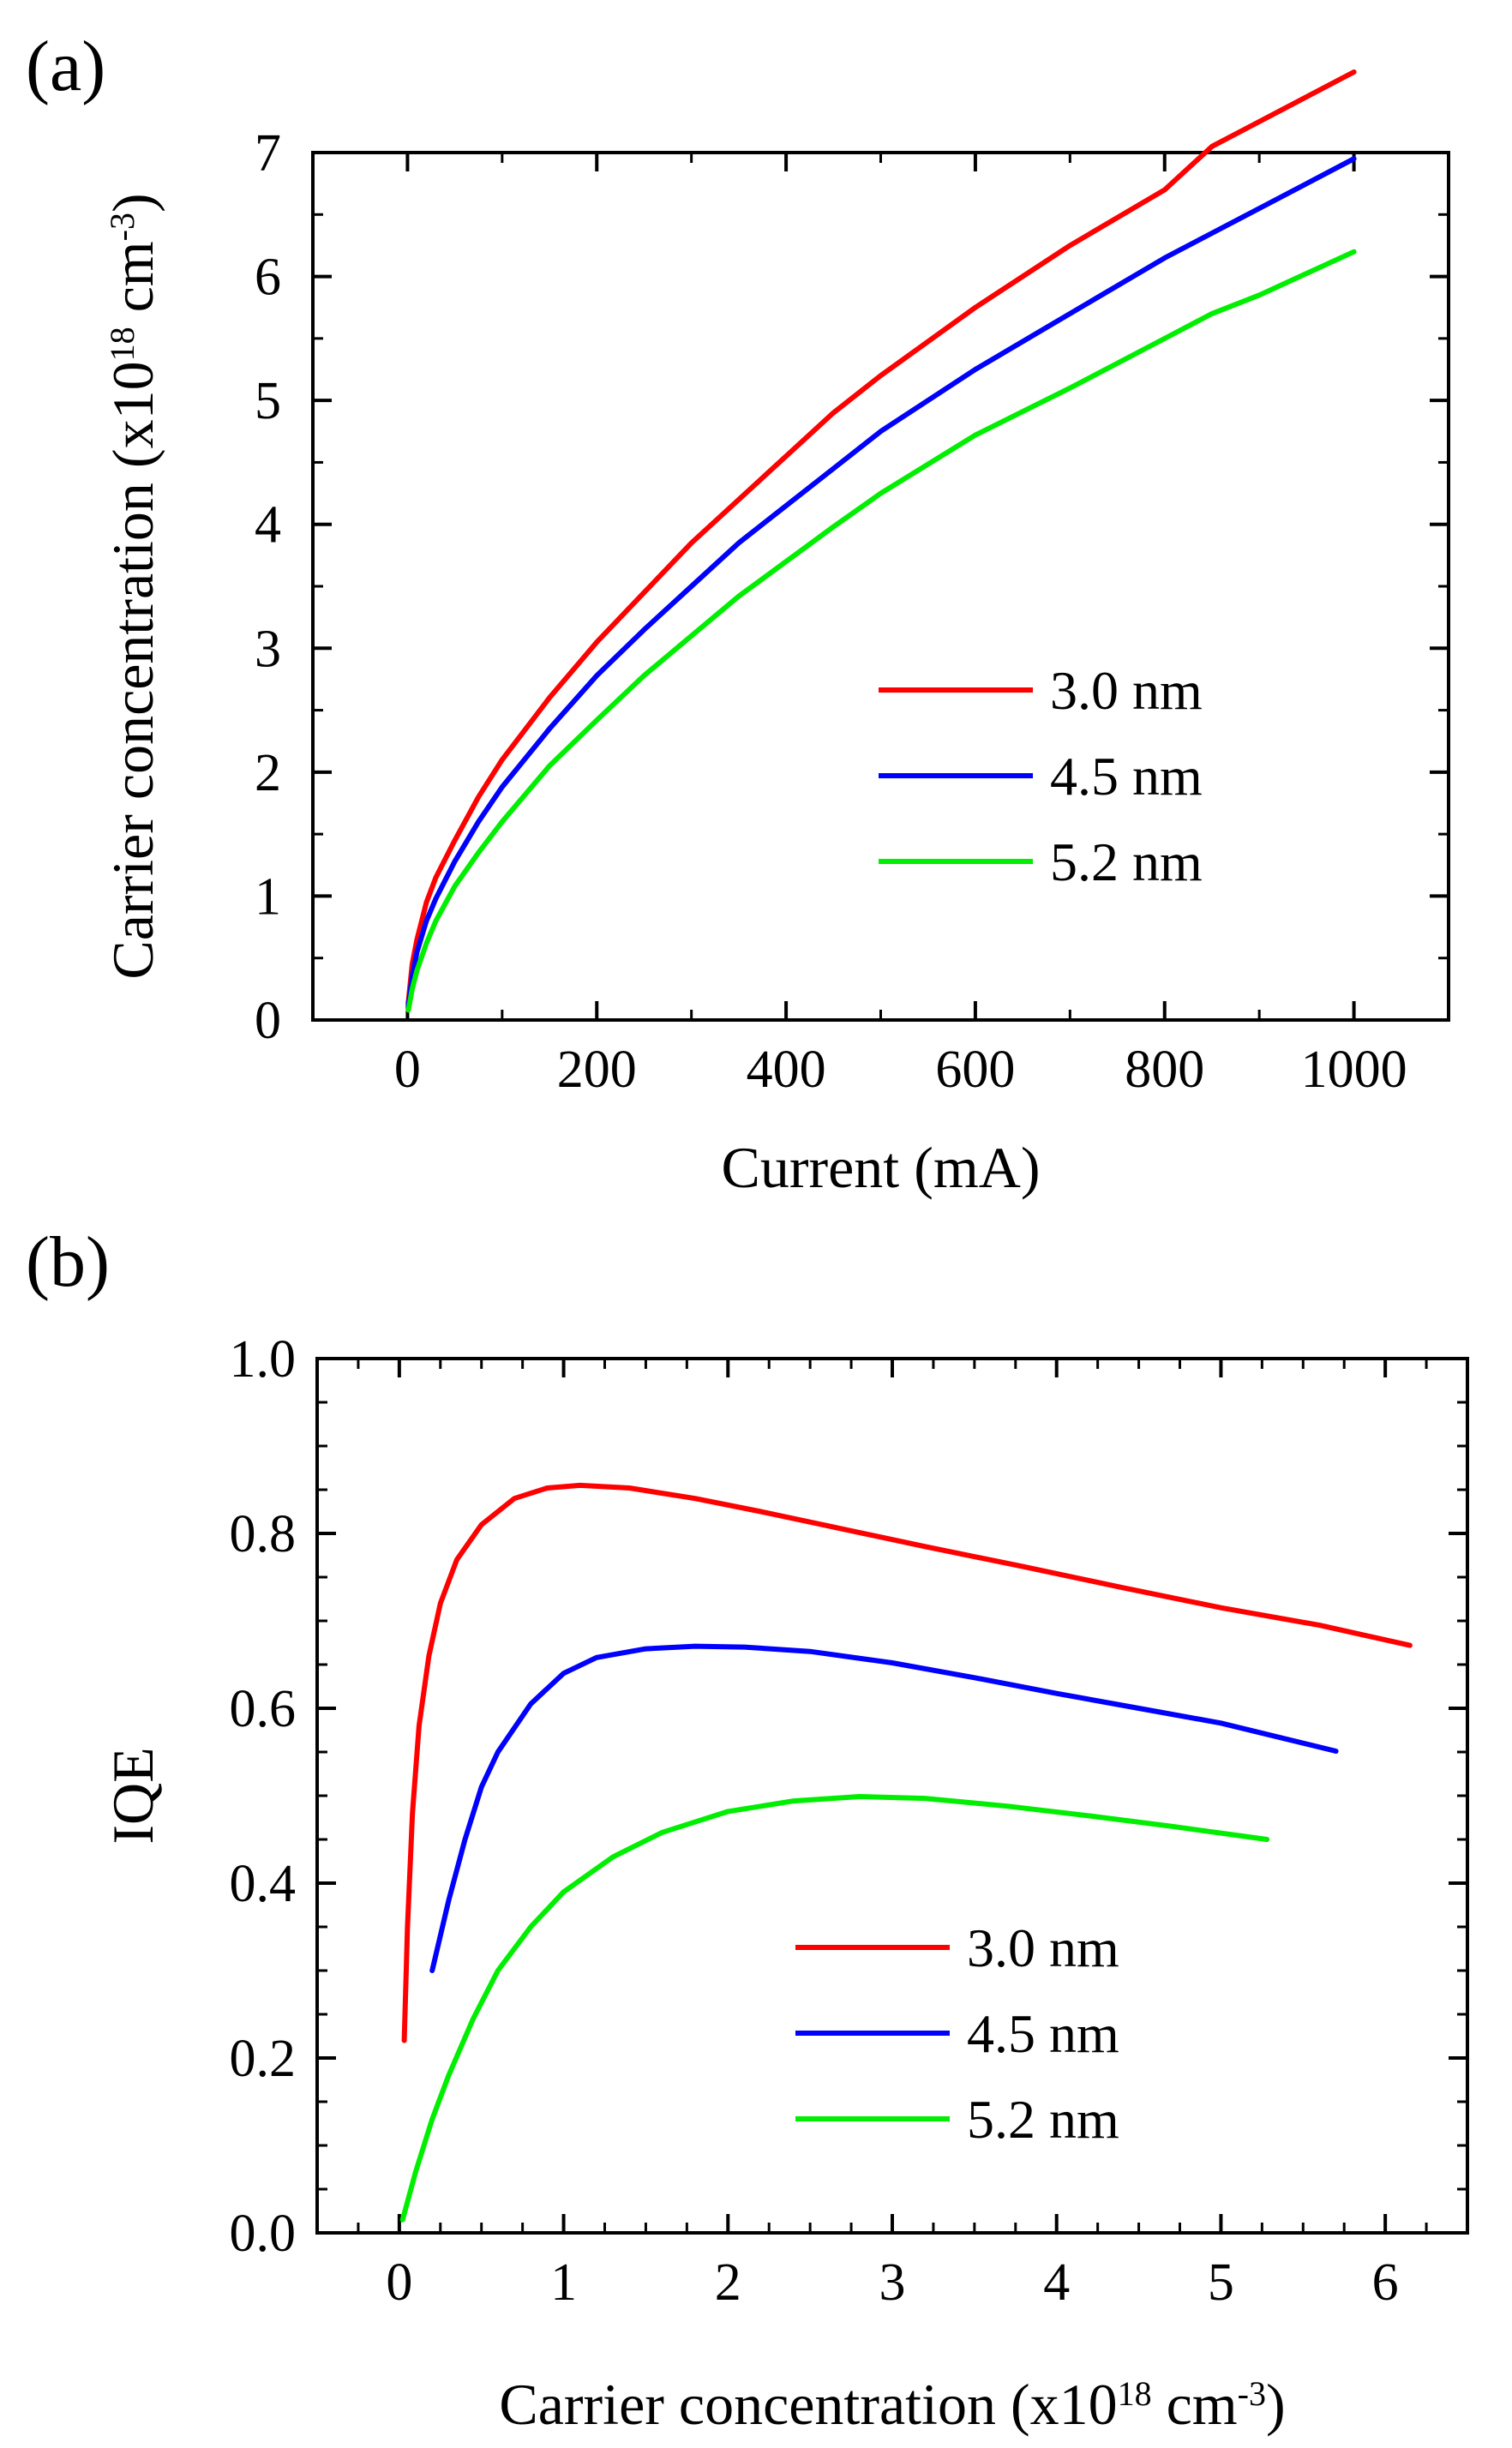  Describe the element at coordinates (268, 525) in the screenshot. I see `y-tick-label: 4` at that location.